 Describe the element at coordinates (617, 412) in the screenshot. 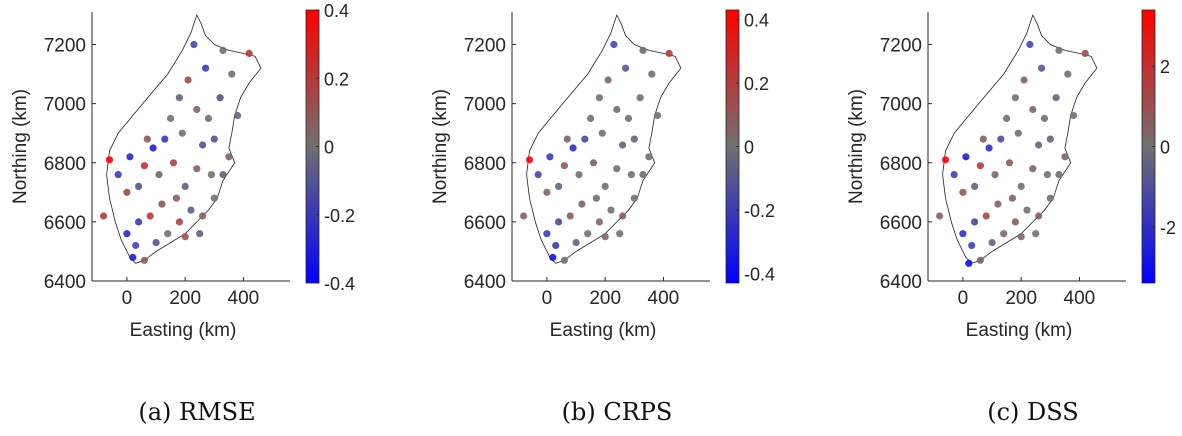

I see `caption-crps: (b) CRPS` at that location.